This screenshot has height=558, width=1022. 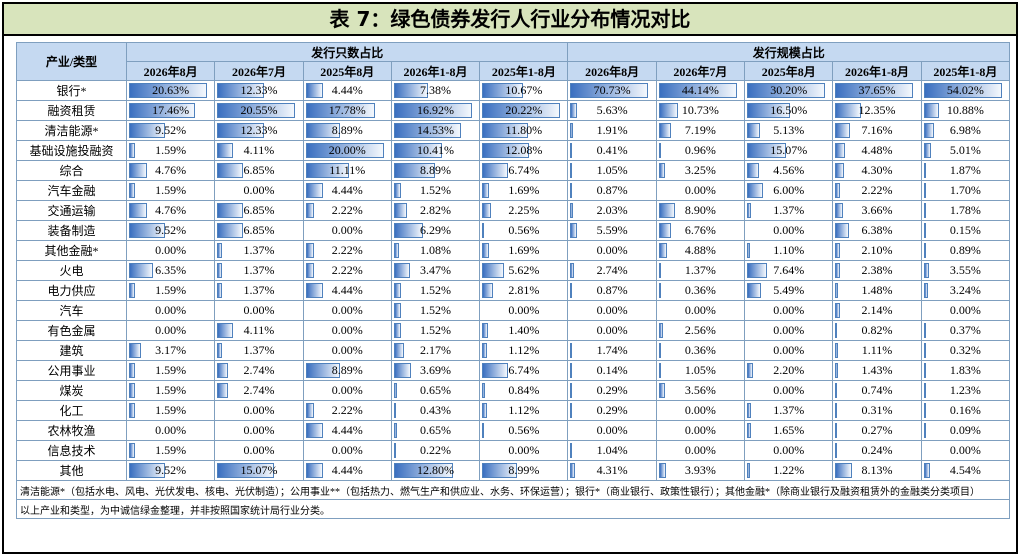 I want to click on cell-value: 0.27%, so click(x=877, y=430).